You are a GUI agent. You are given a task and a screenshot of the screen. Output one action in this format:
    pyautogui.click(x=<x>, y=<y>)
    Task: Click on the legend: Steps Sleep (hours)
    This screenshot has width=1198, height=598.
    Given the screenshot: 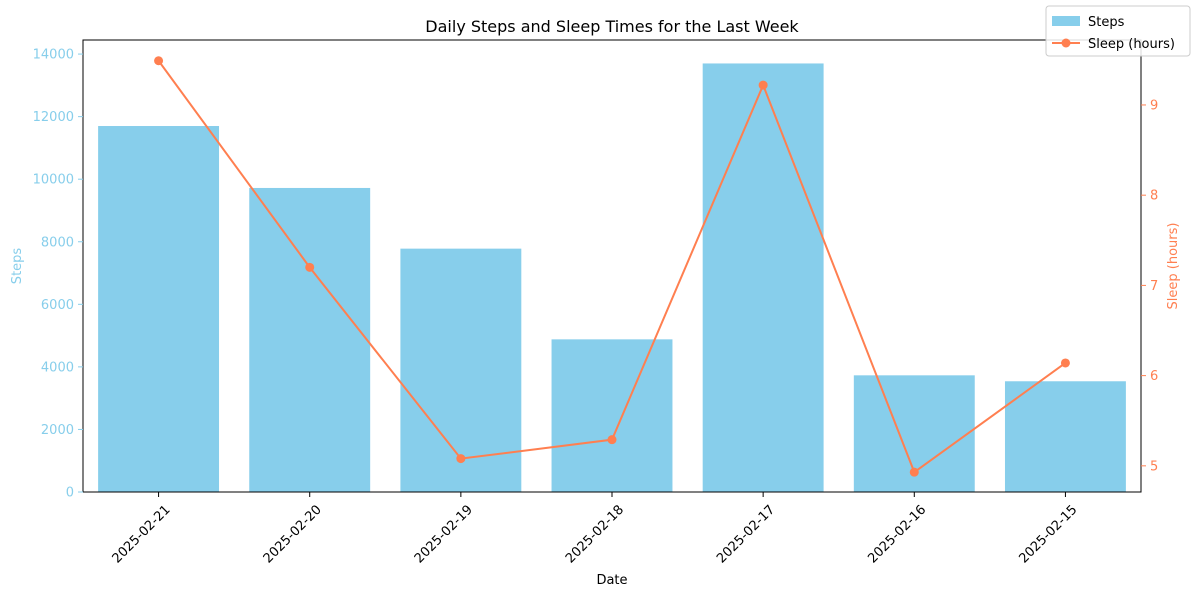 What is the action you would take?
    pyautogui.click(x=1118, y=31)
    